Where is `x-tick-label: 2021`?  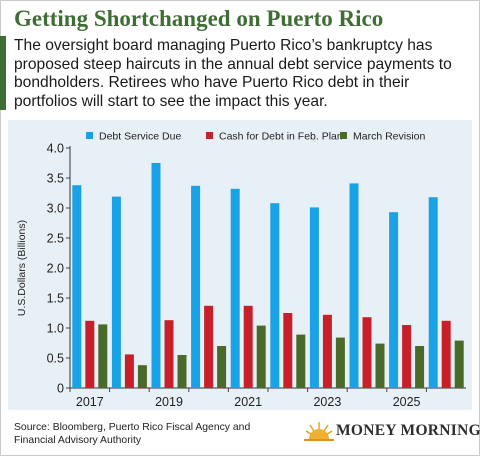 x-tick-label: 2021 is located at coordinates (248, 402).